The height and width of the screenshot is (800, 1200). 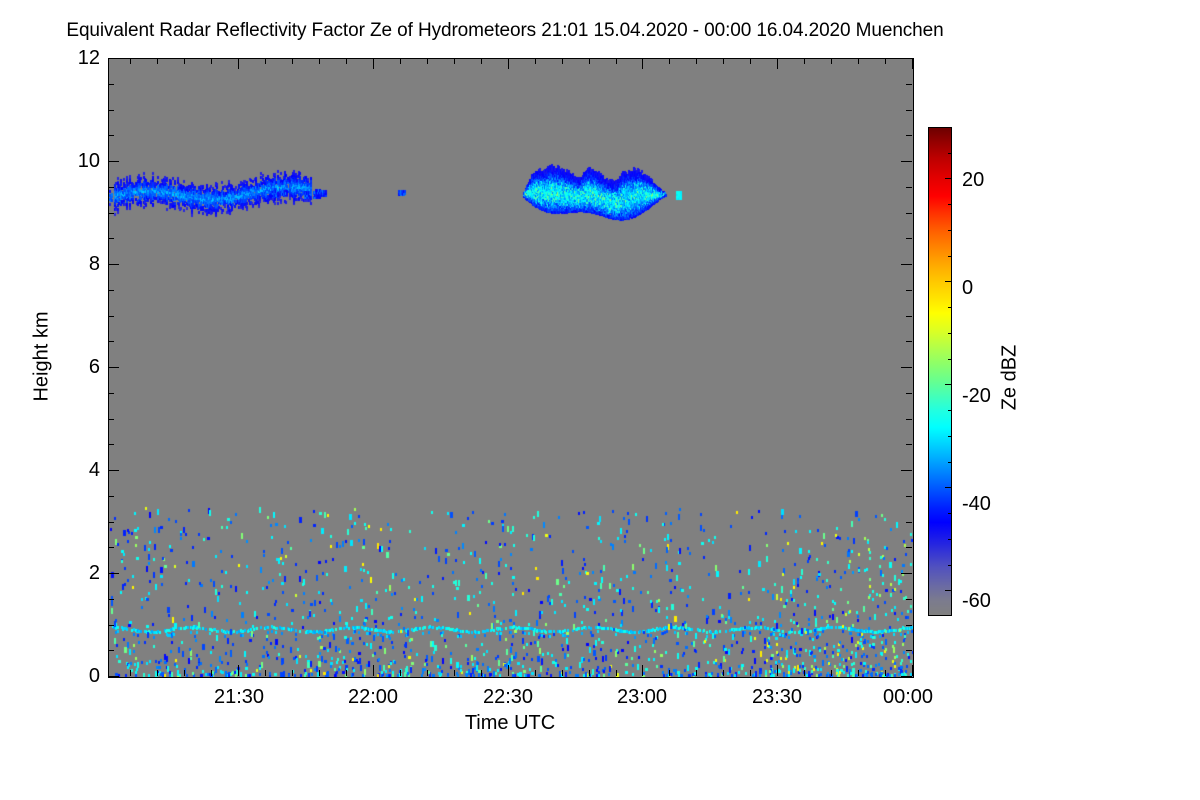 I want to click on colorbar-tick-neg20: -20, so click(x=976, y=396).